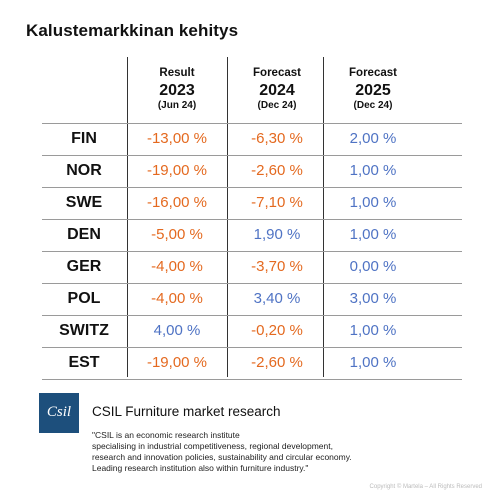 The image size is (500, 500). What do you see at coordinates (84, 330) in the screenshot?
I see `row-label-switz: SWITZ` at bounding box center [84, 330].